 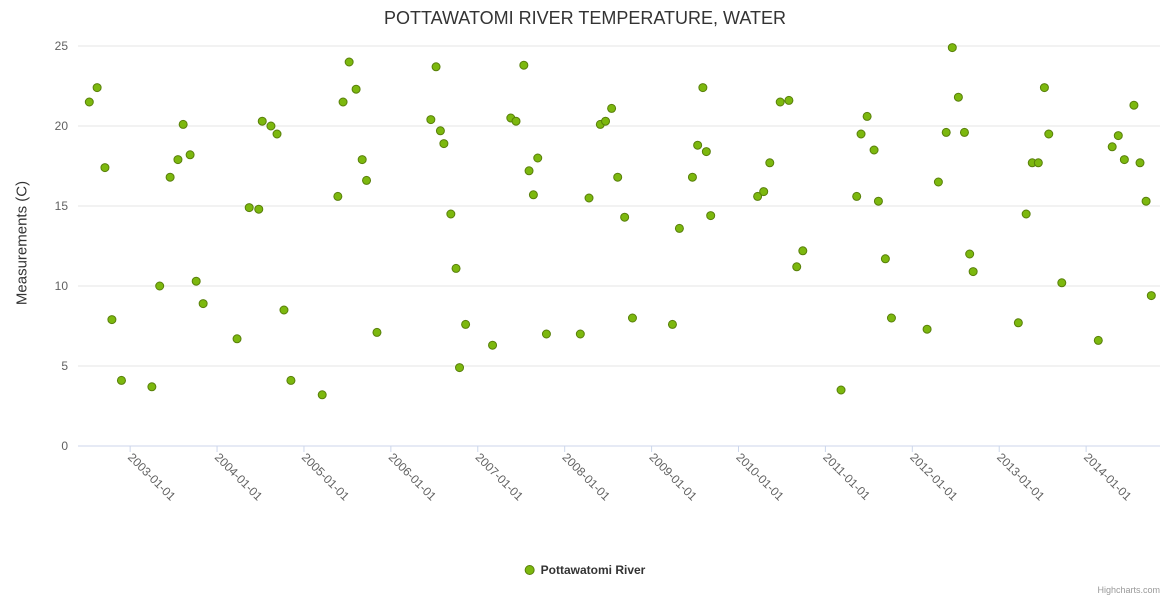 I want to click on x-tick-label: 2013-01-01, so click(x=1021, y=477).